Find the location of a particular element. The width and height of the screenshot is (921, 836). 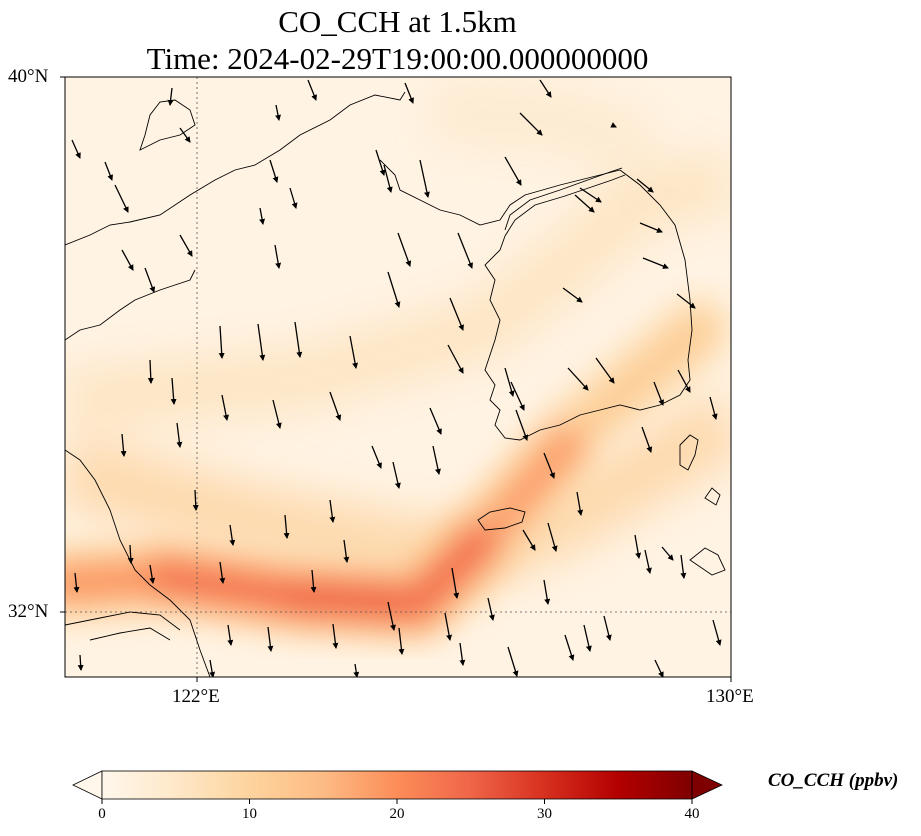

coastline-tsushima is located at coordinates (689, 452).